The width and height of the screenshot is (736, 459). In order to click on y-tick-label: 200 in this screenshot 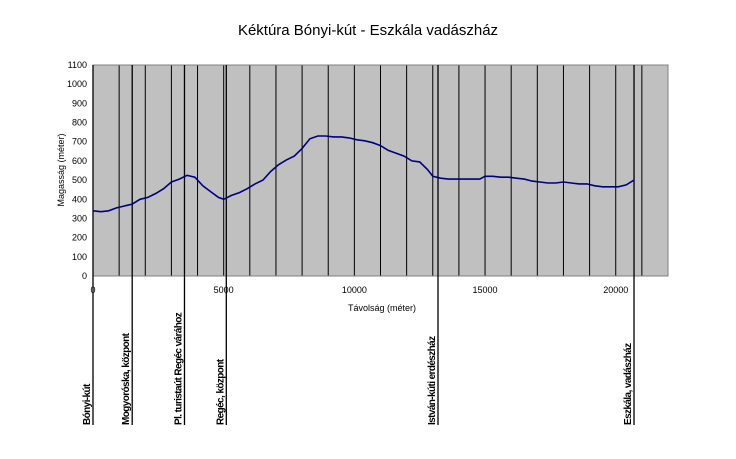, I will do `click(79, 238)`.